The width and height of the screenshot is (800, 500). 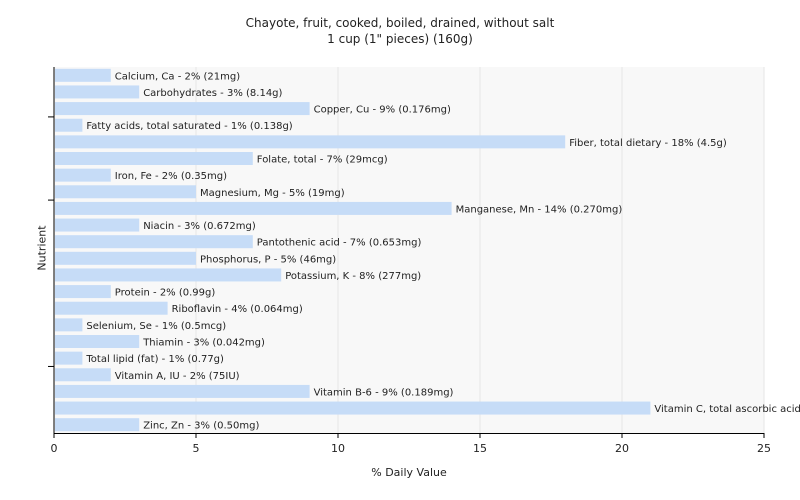 What do you see at coordinates (171, 176) in the screenshot?
I see `bar-label: Iron, Fe - 2% (0.35mg)` at bounding box center [171, 176].